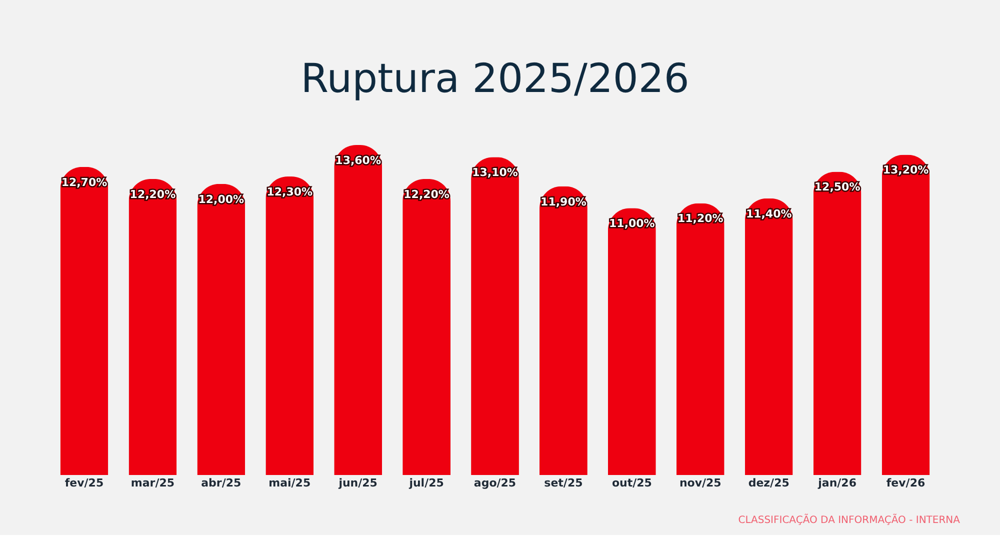  I want to click on data-label: 13,10%, so click(495, 173).